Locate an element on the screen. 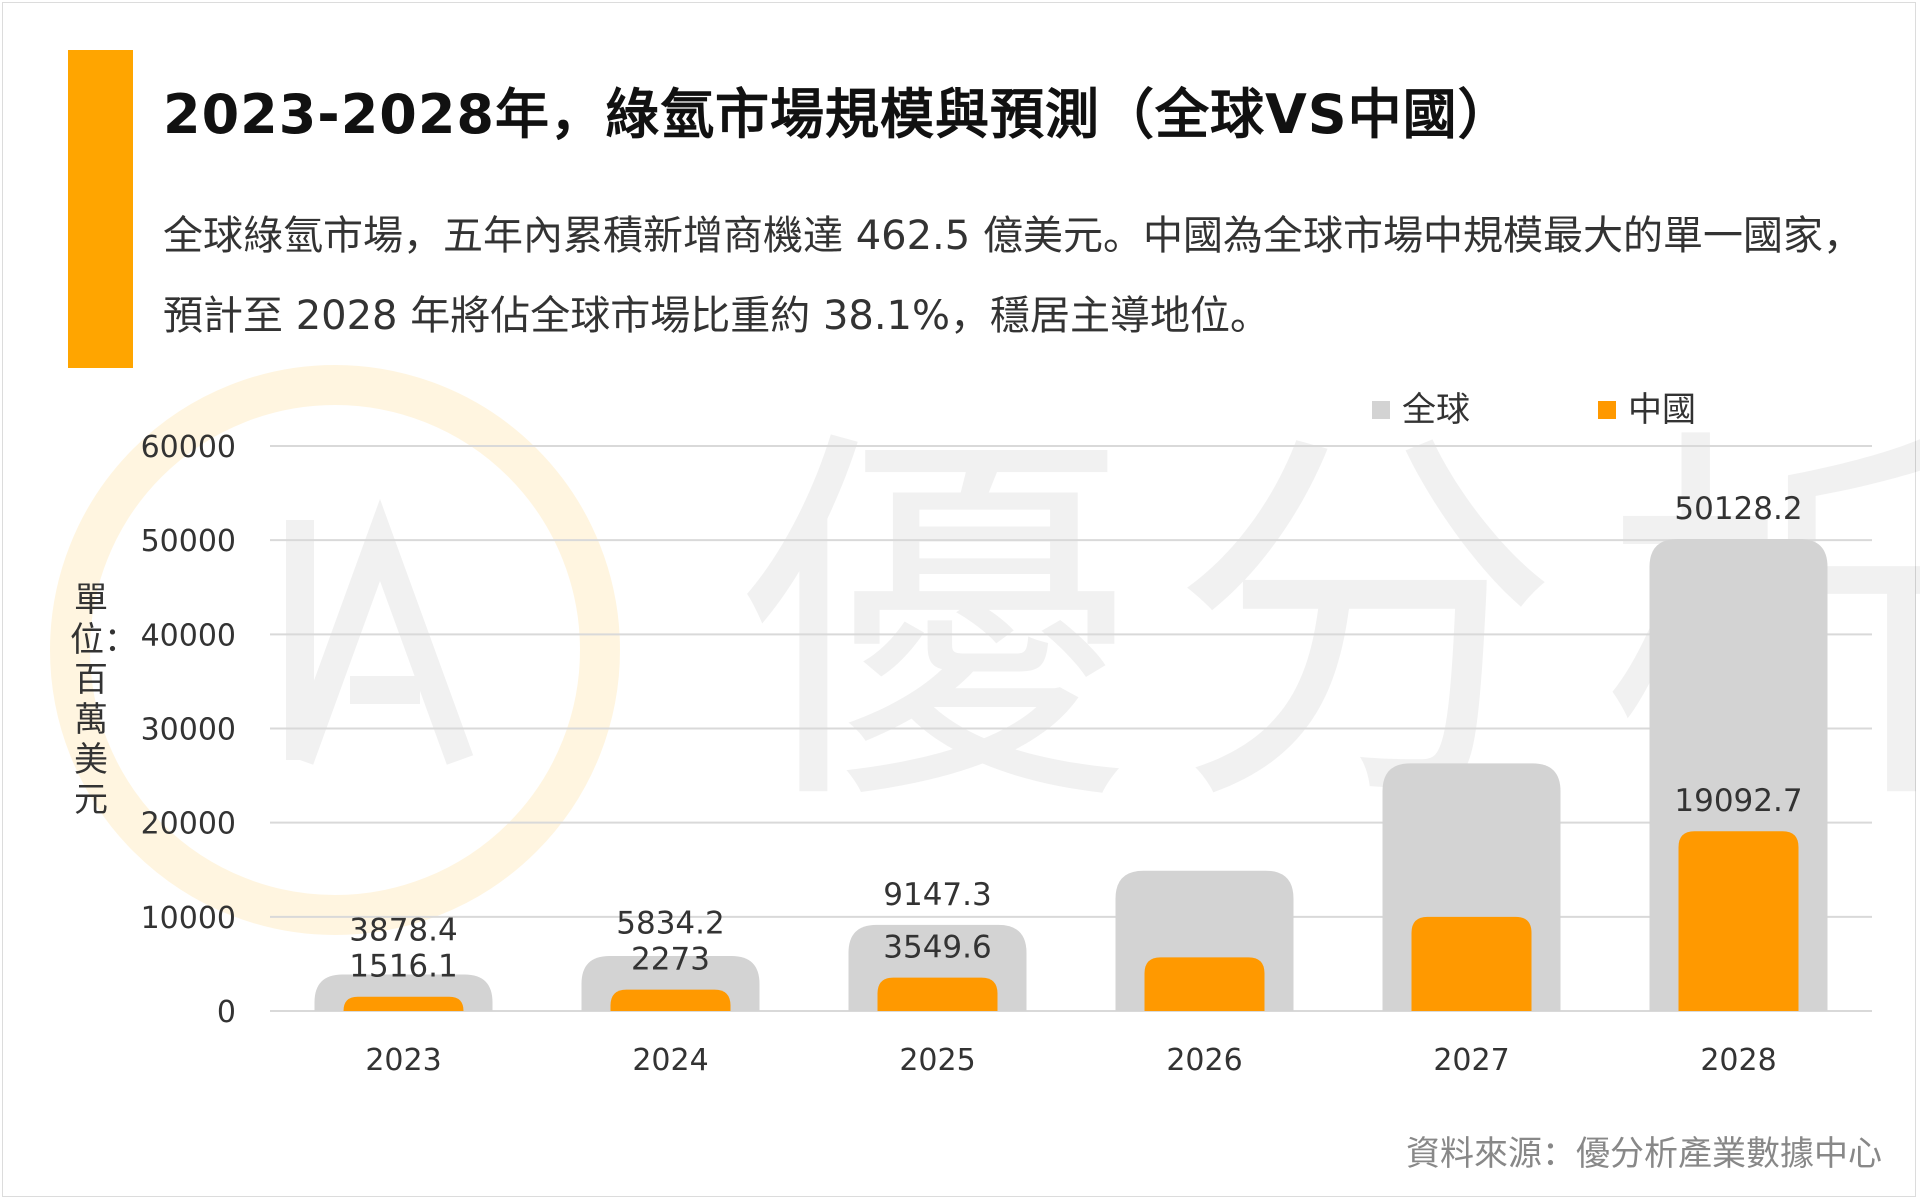 This screenshot has width=1920, height=1201. x-tick-label: 2025 is located at coordinates (937, 1060).